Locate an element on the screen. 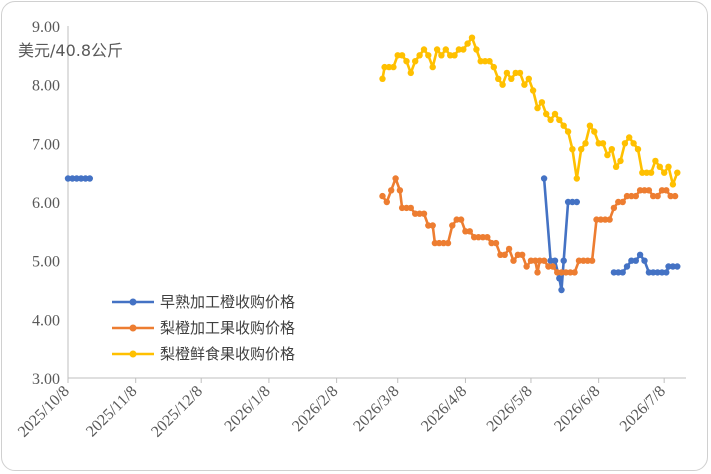 The width and height of the screenshot is (711, 474). y-tick-label: 6.00 is located at coordinates (46, 203).